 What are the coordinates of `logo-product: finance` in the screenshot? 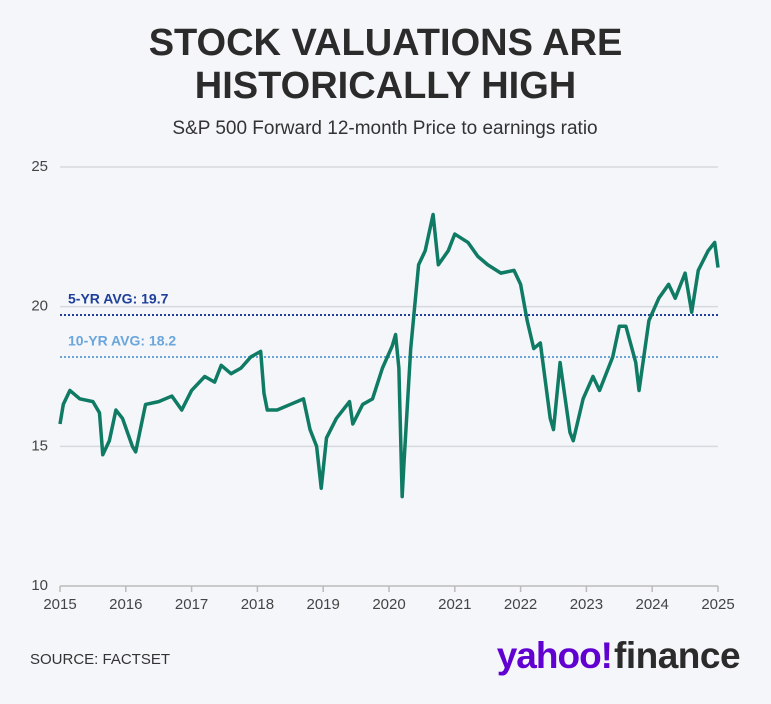 It's located at (677, 655).